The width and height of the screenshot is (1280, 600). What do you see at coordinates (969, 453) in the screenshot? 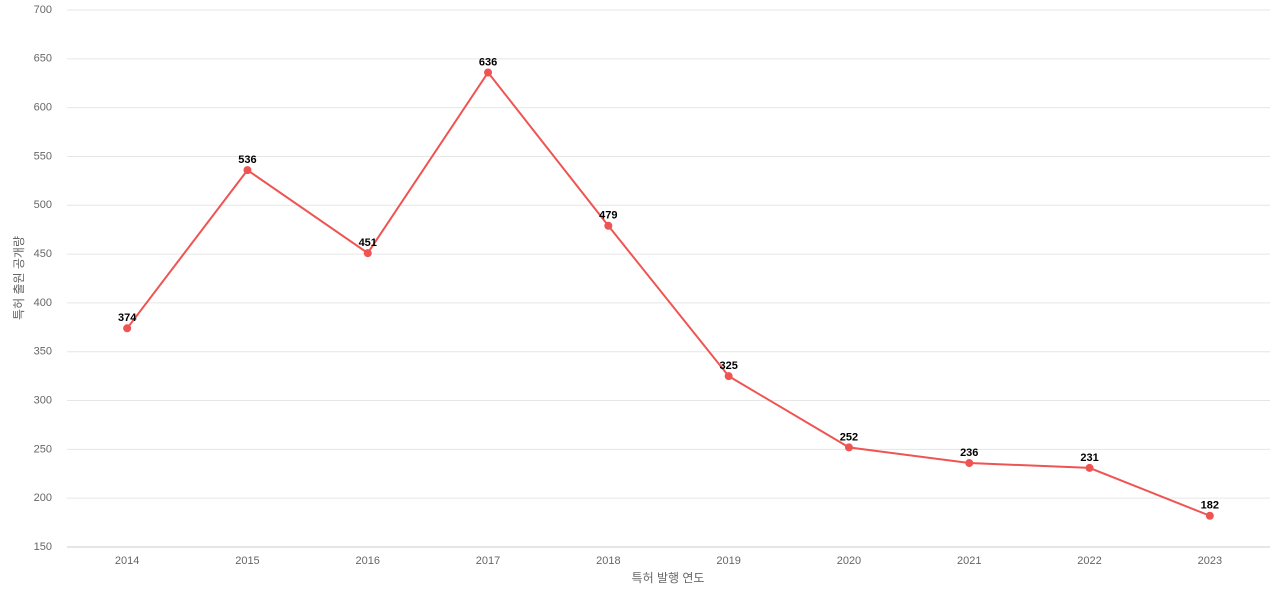
I see `value-label: 236` at bounding box center [969, 453].